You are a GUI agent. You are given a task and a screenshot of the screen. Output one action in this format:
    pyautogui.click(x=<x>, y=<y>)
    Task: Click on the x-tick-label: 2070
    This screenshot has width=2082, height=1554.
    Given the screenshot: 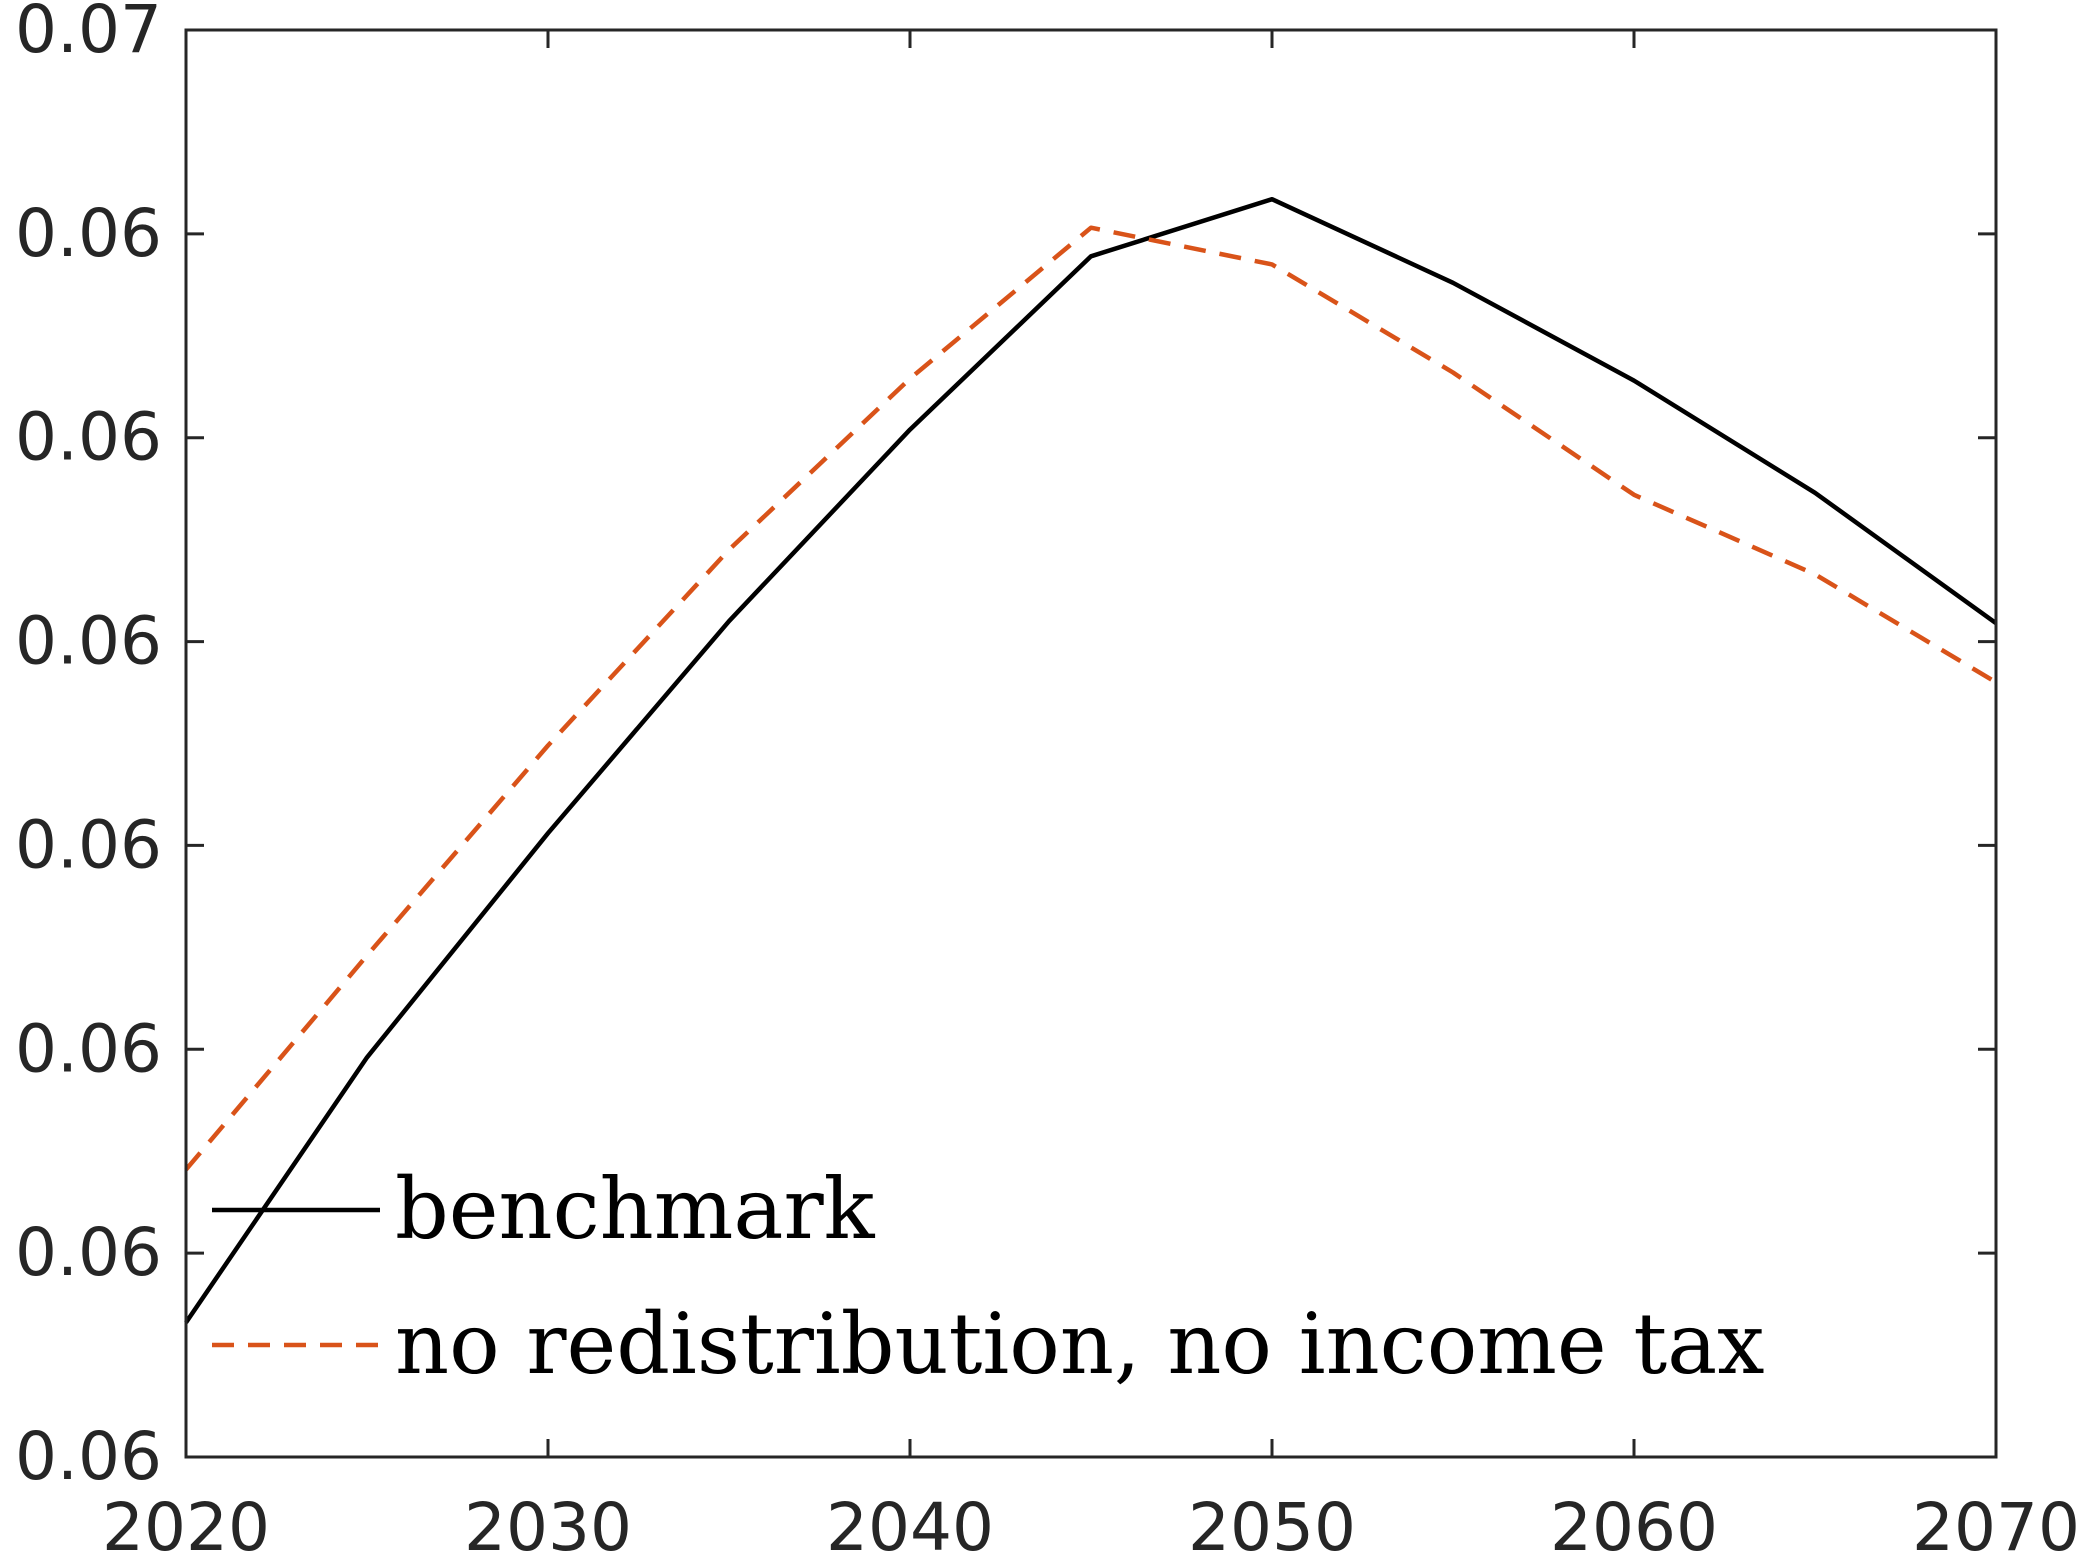 What is the action you would take?
    pyautogui.click(x=1996, y=1521)
    